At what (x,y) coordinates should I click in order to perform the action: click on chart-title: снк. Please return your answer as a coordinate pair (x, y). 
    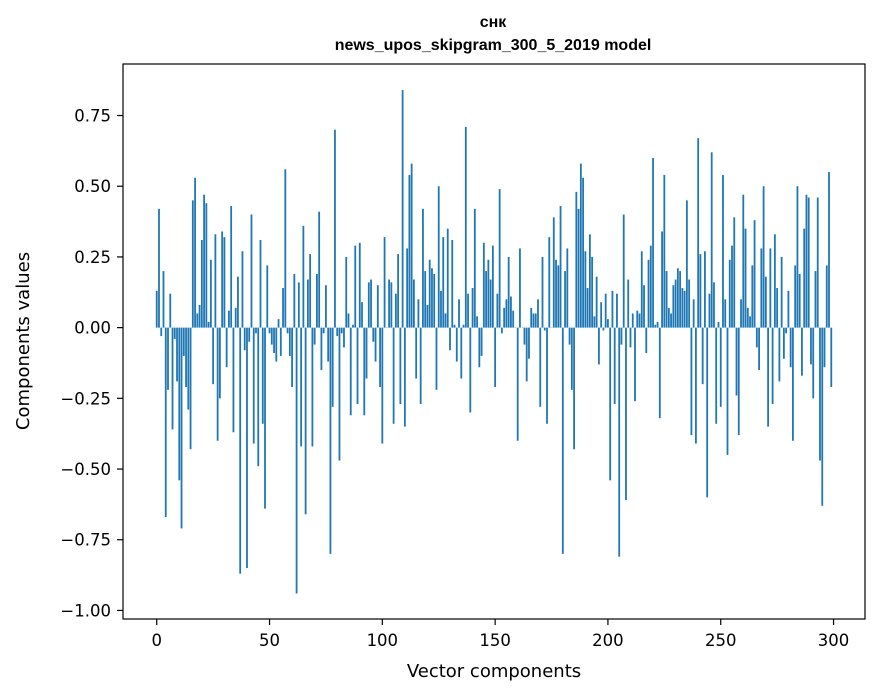
    Looking at the image, I should click on (494, 22).